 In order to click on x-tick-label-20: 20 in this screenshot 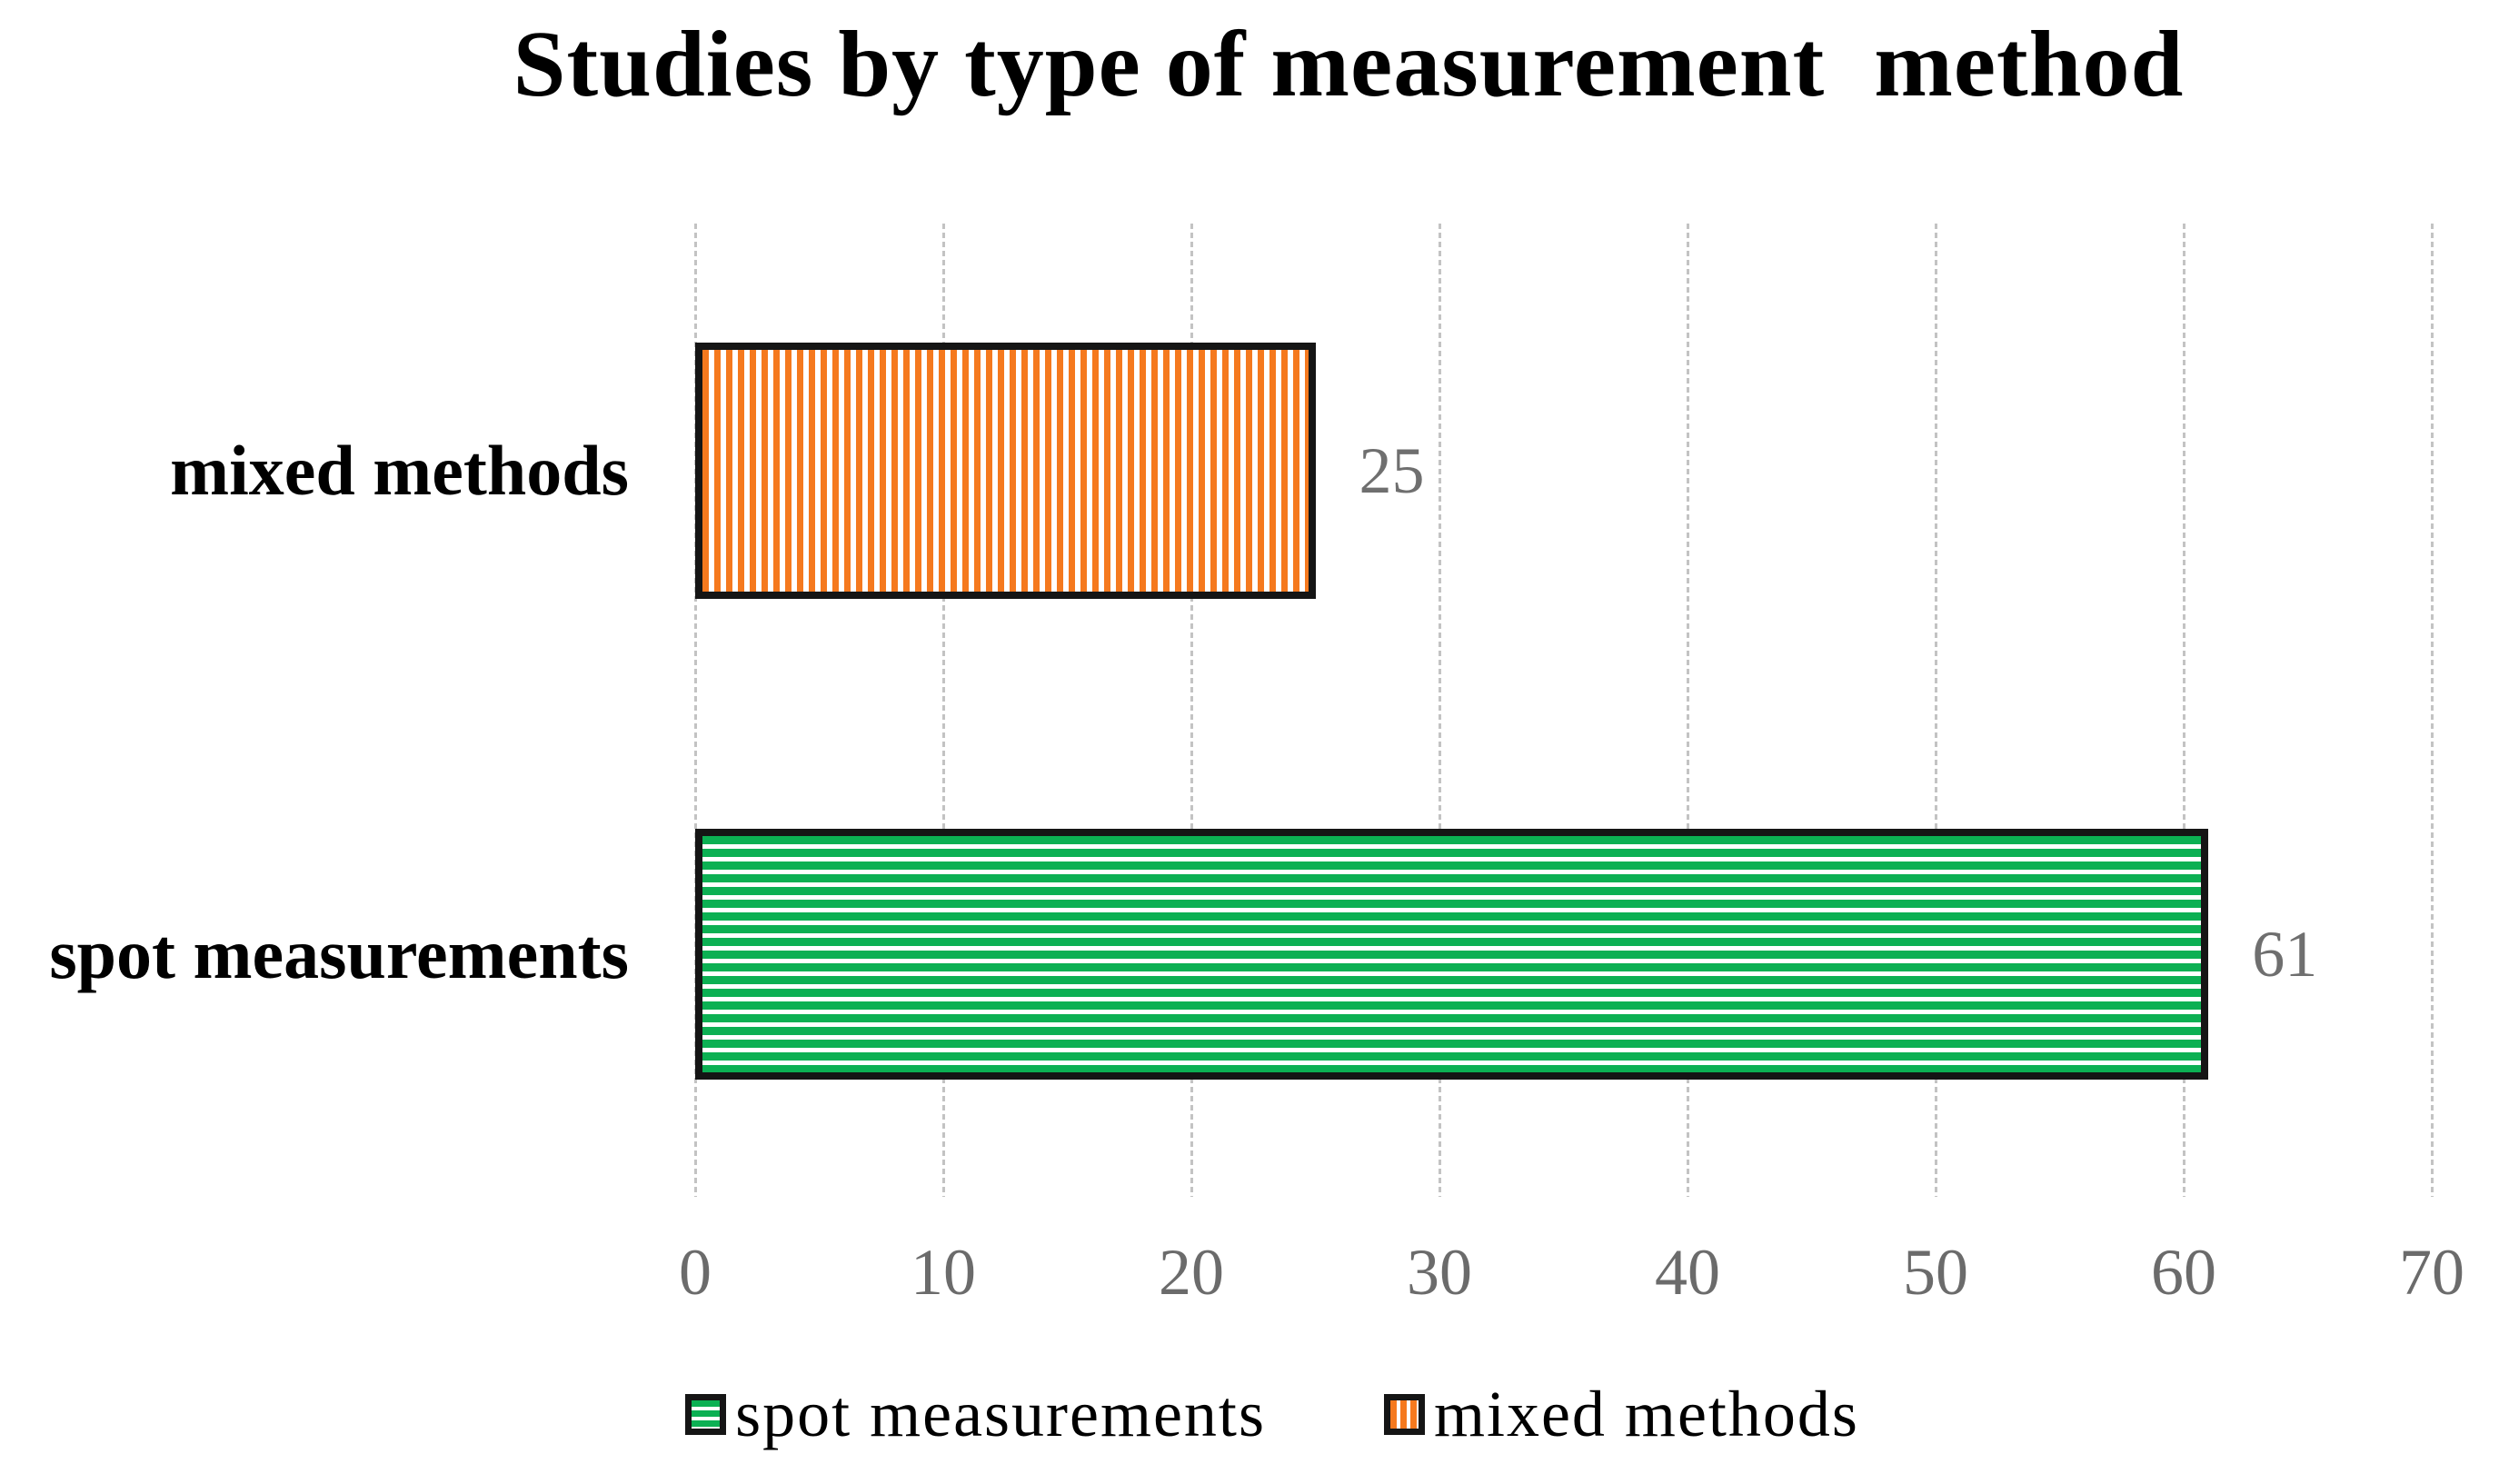, I will do `click(1191, 1272)`.